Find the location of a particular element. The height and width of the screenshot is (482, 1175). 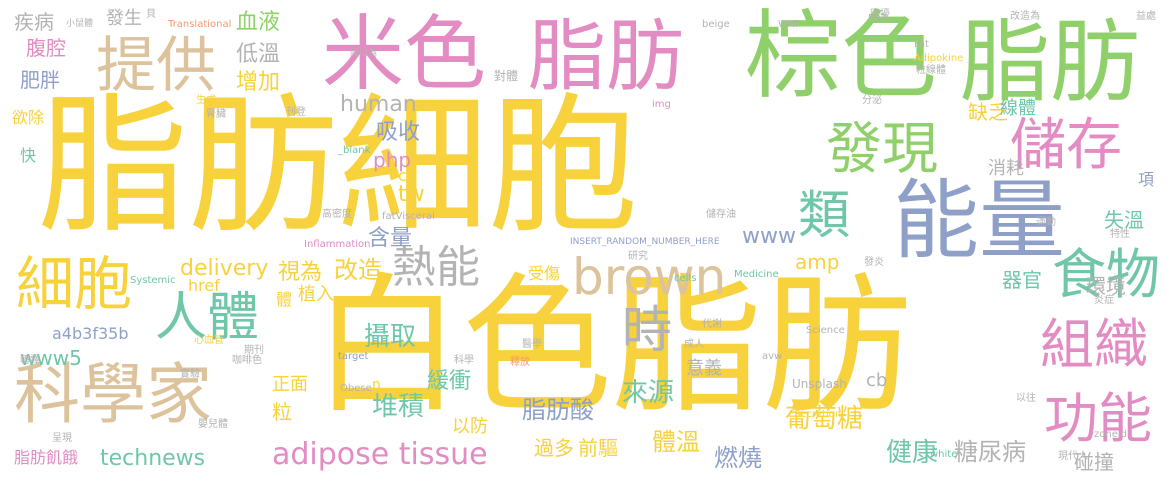

word: 前驅 is located at coordinates (598, 448).